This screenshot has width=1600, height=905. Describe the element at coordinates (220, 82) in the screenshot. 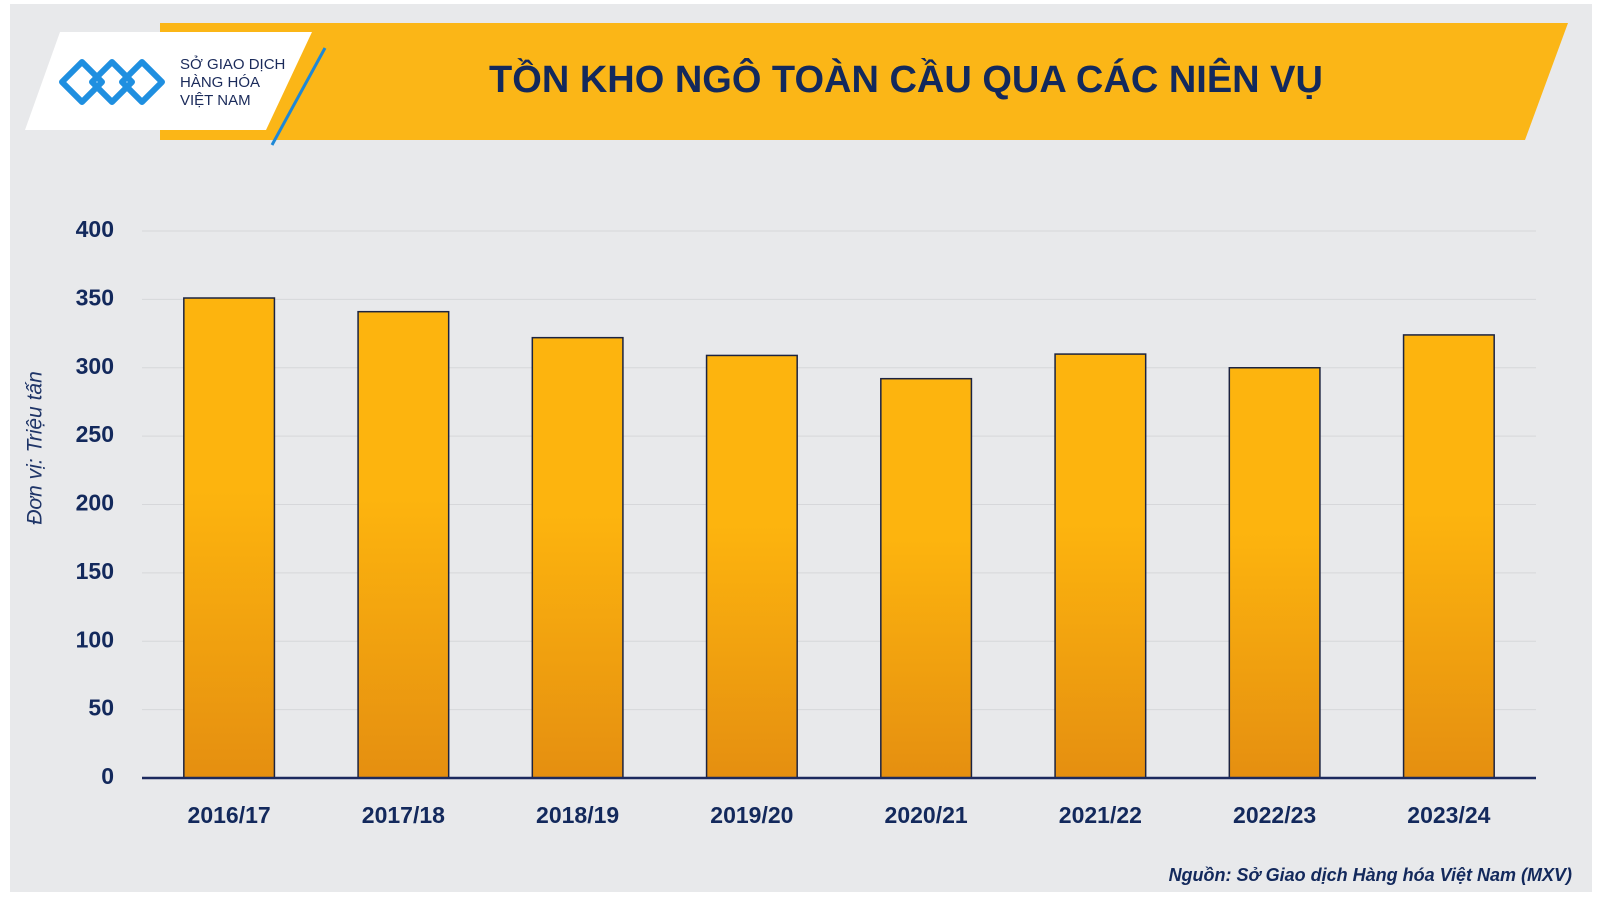

I see `logo-text: HÀNG HÓA` at that location.